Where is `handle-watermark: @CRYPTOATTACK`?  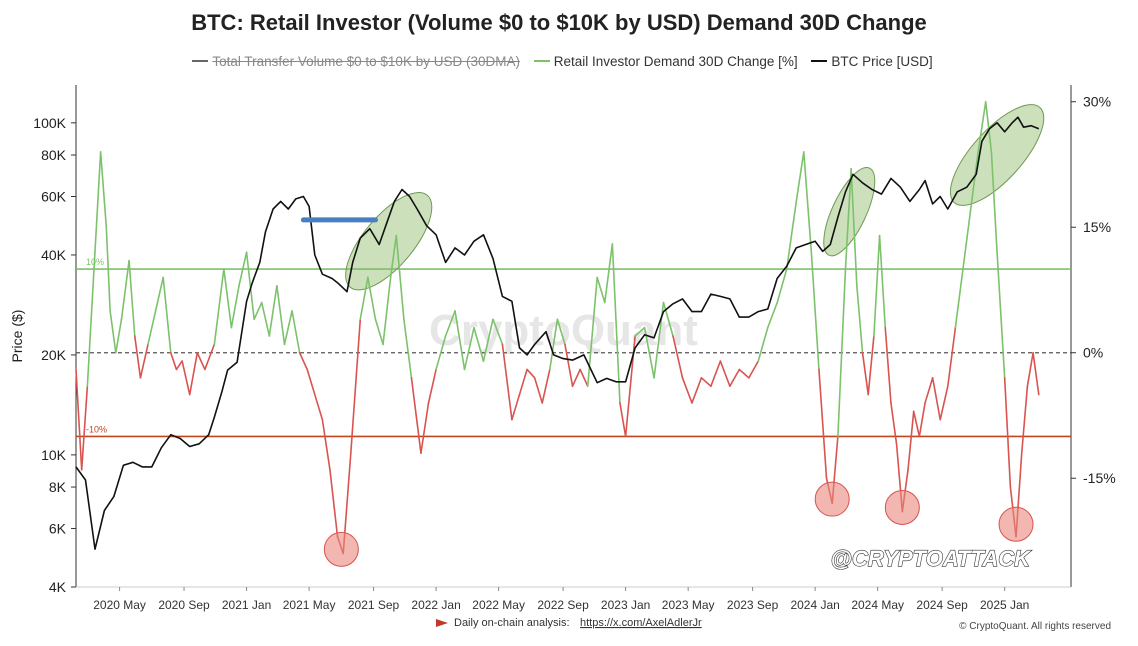
handle-watermark: @CRYPTOATTACK is located at coordinates (932, 558).